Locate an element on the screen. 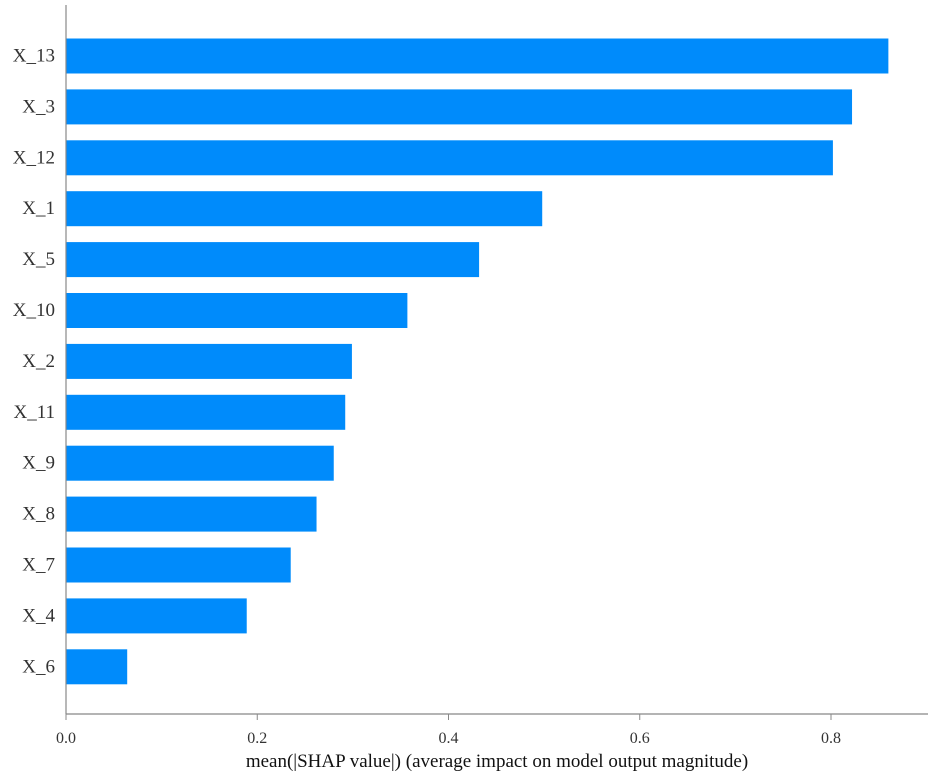  x-tick-label: 0.0 is located at coordinates (66, 738).